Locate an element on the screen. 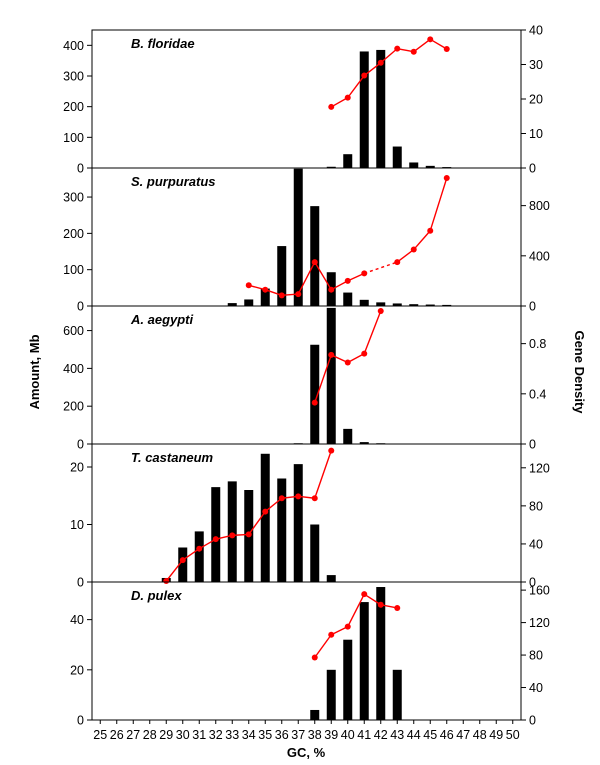 The image size is (600, 765). right-tick-label: 80 is located at coordinates (536, 506).